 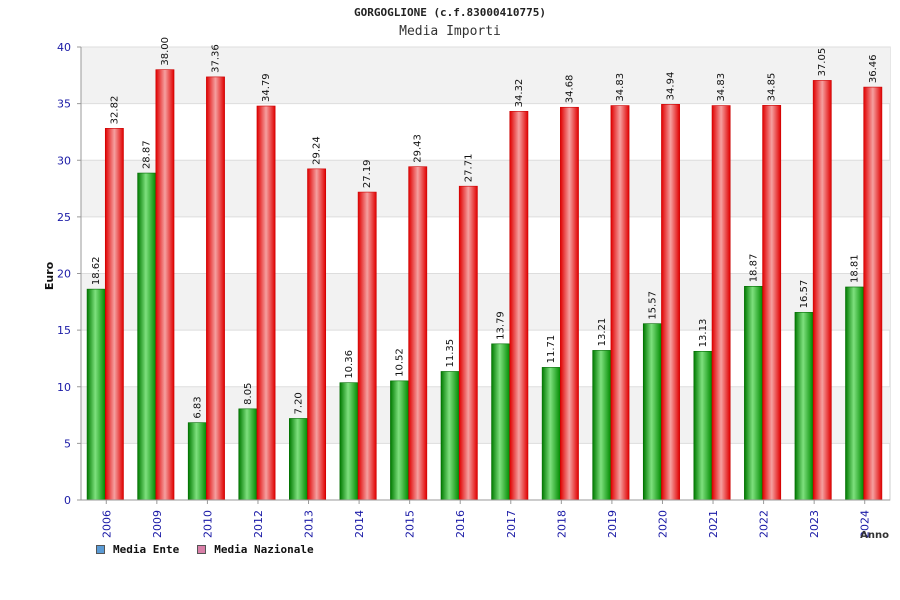 I want to click on bar-media-nazionale-2009, so click(x=165, y=285).